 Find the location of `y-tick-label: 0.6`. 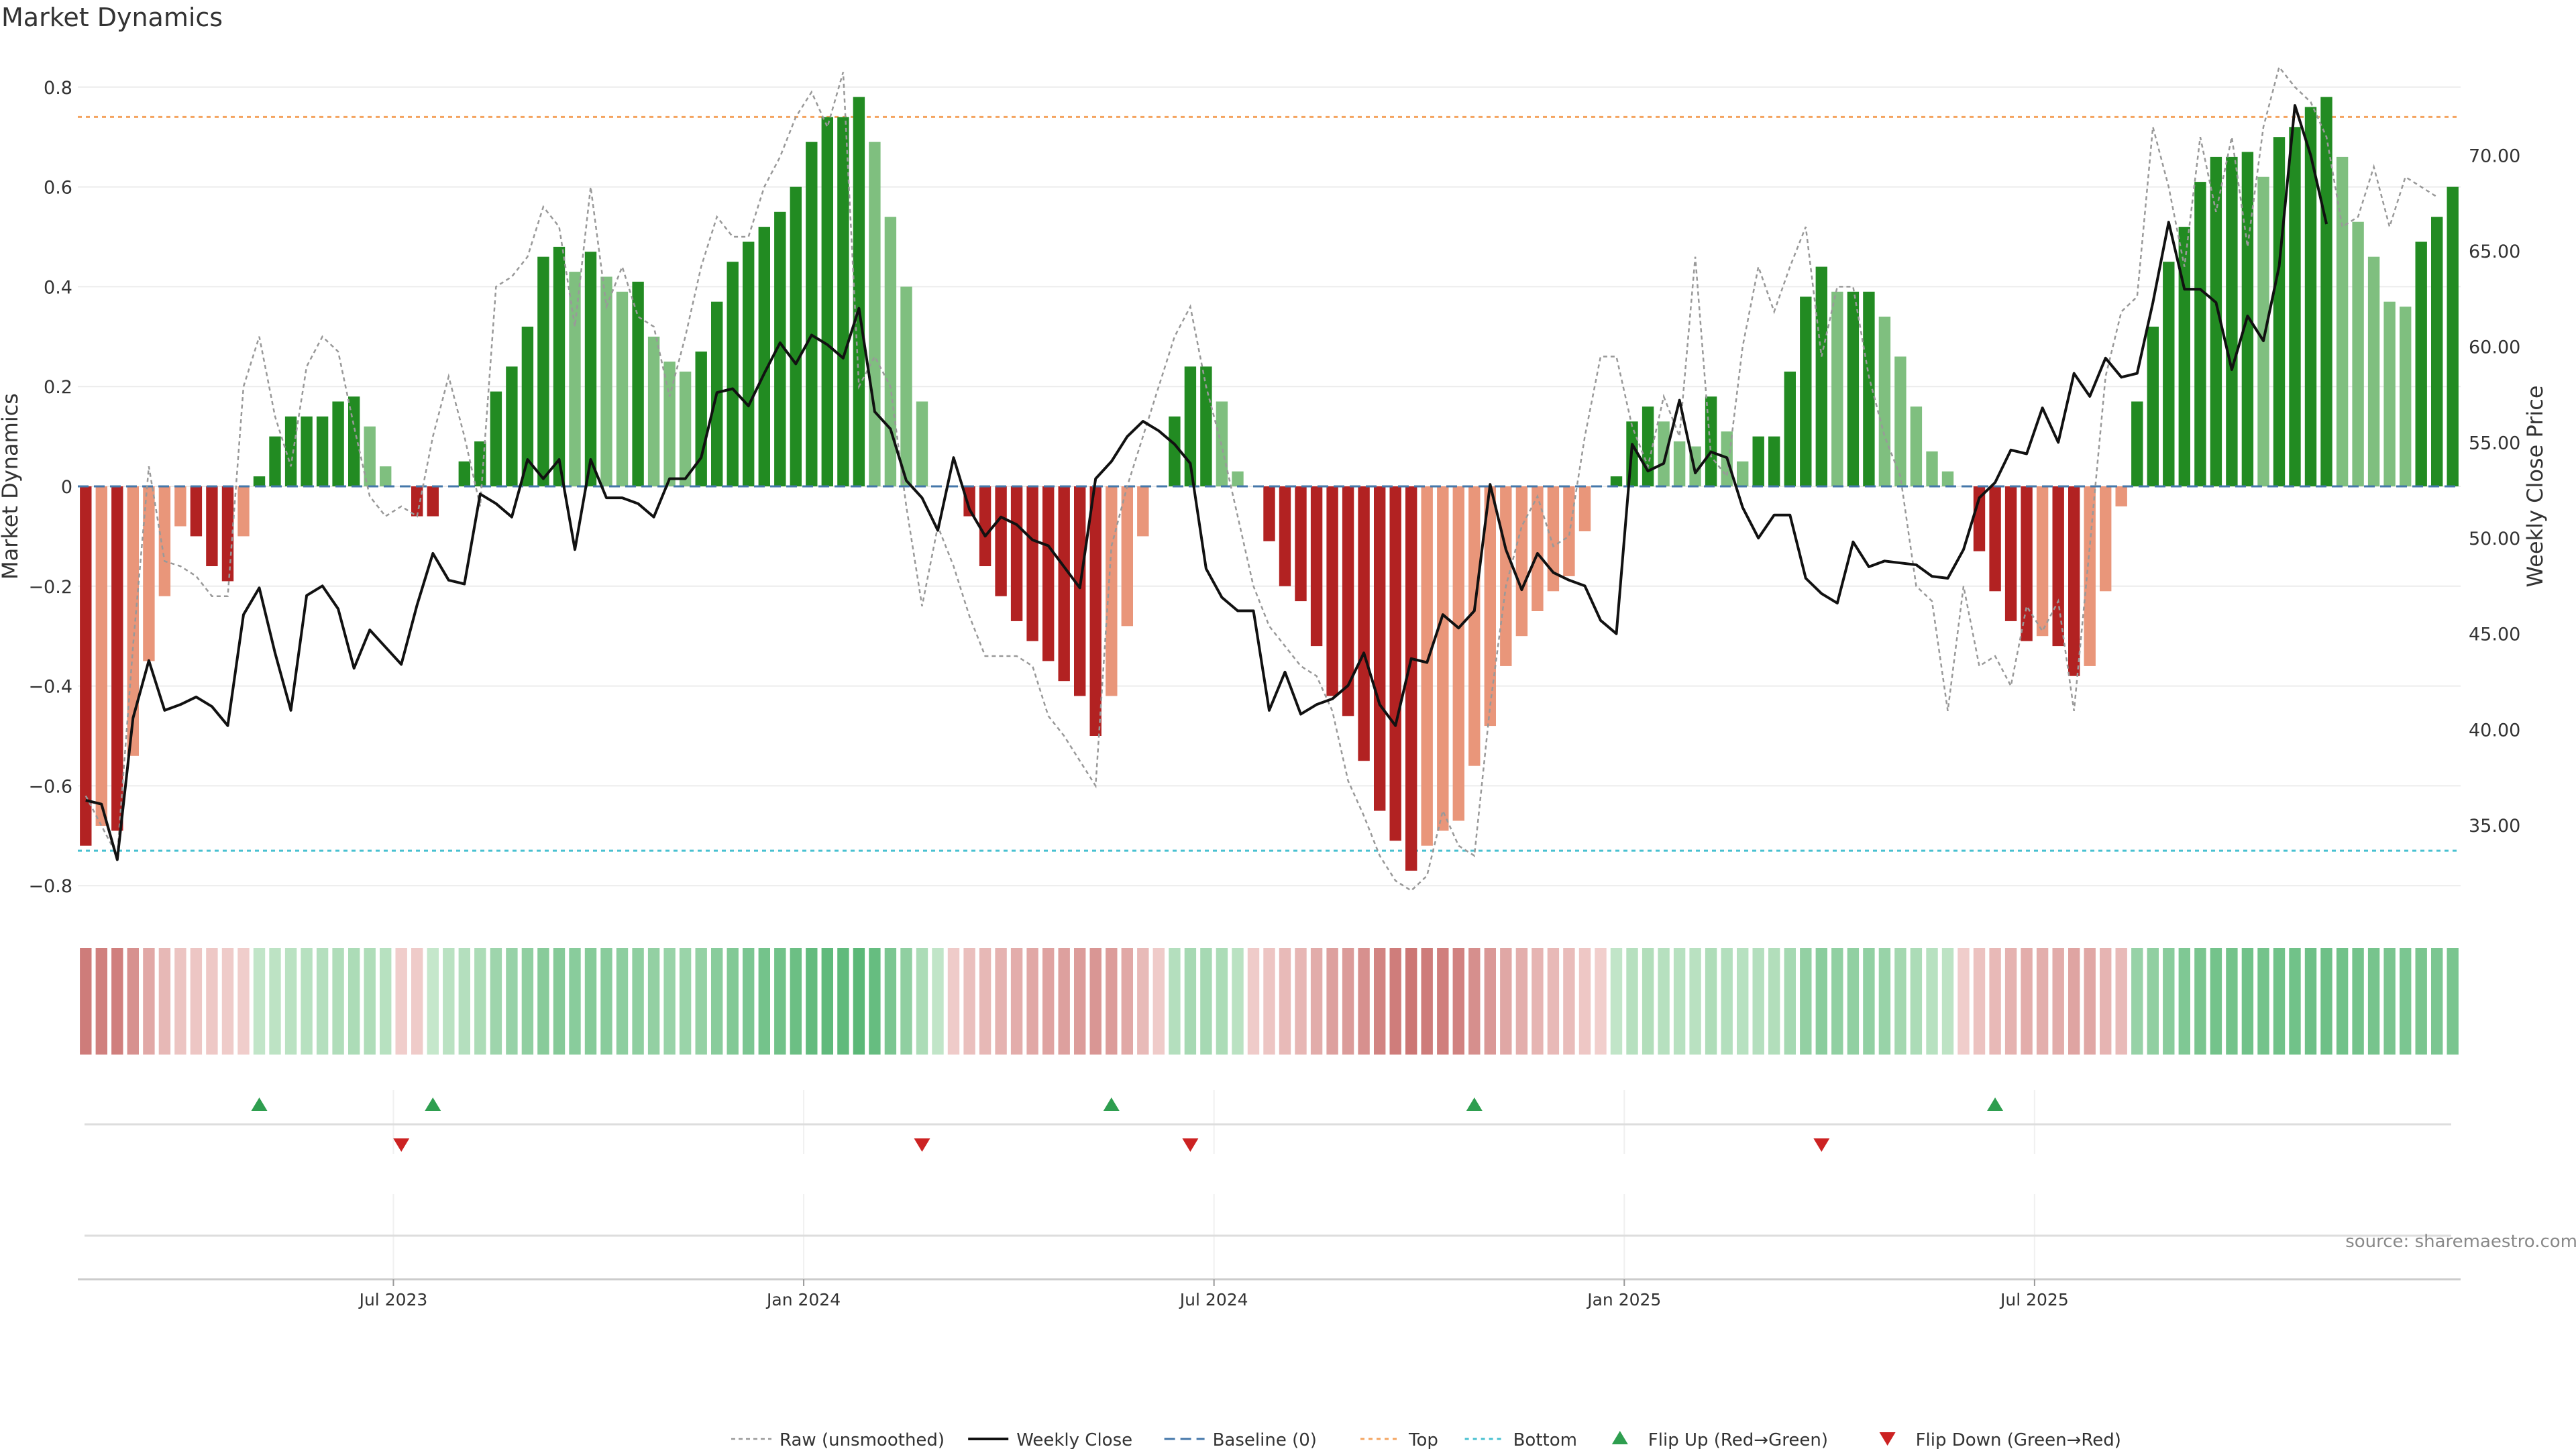

y-tick-label: 0.6 is located at coordinates (58, 188).